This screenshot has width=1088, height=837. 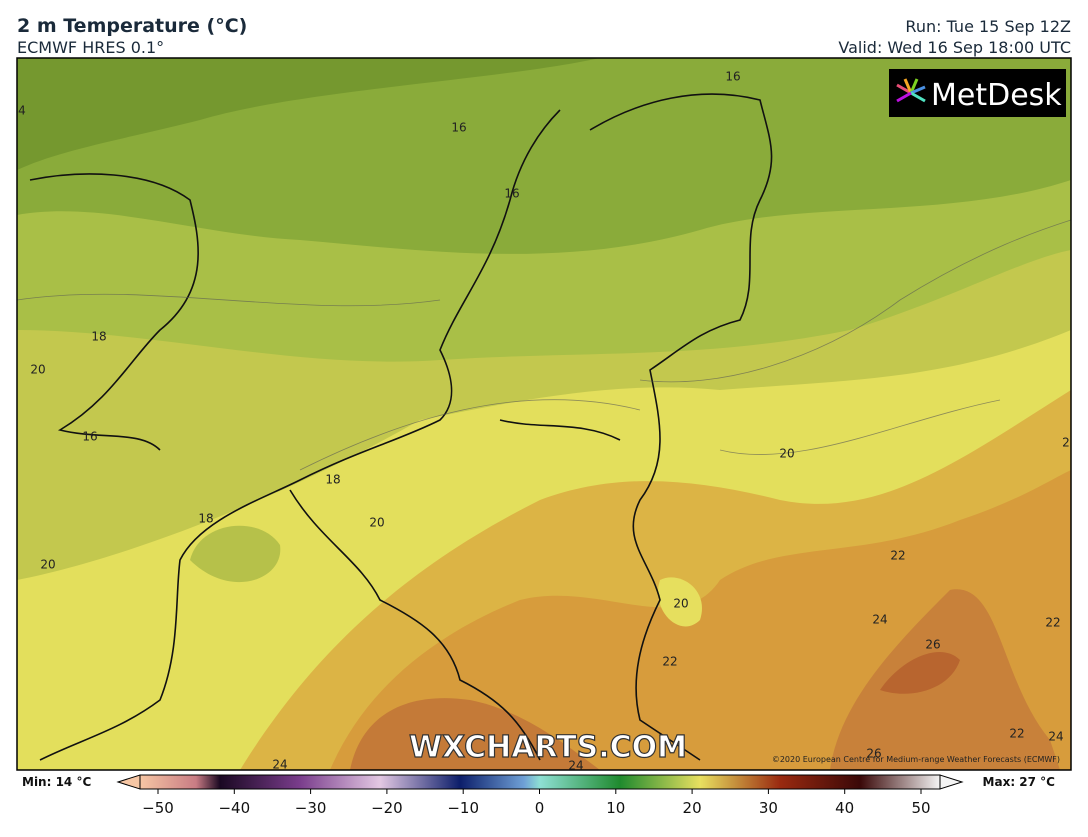 What do you see at coordinates (128, 782) in the screenshot?
I see `colorbar-min-arrow` at bounding box center [128, 782].